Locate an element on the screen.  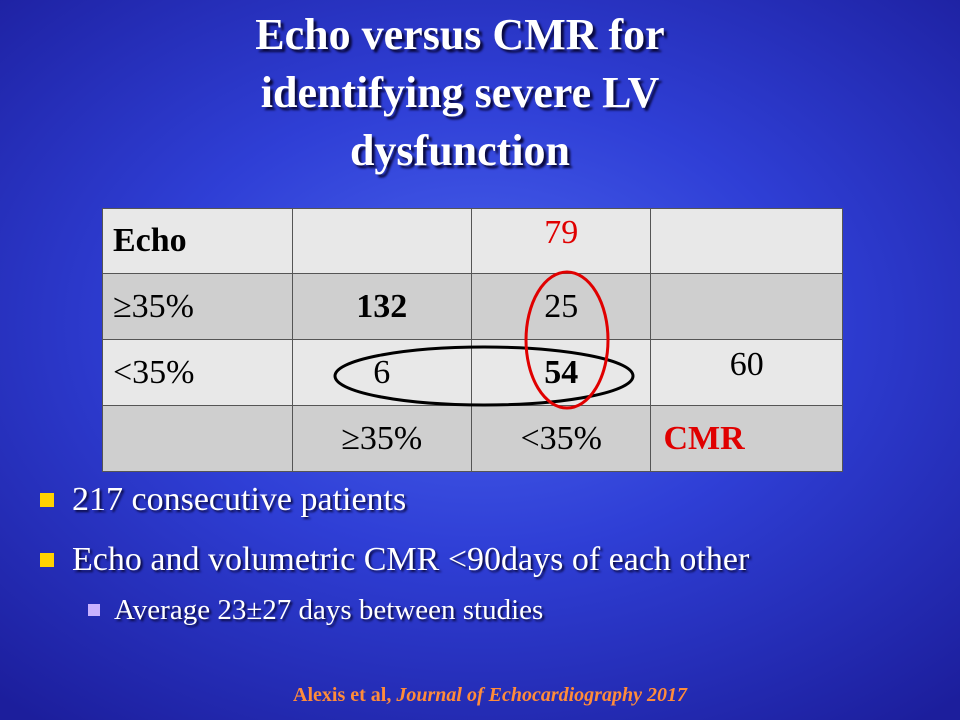
row-label-lt35: <35% is located at coordinates (197, 372).